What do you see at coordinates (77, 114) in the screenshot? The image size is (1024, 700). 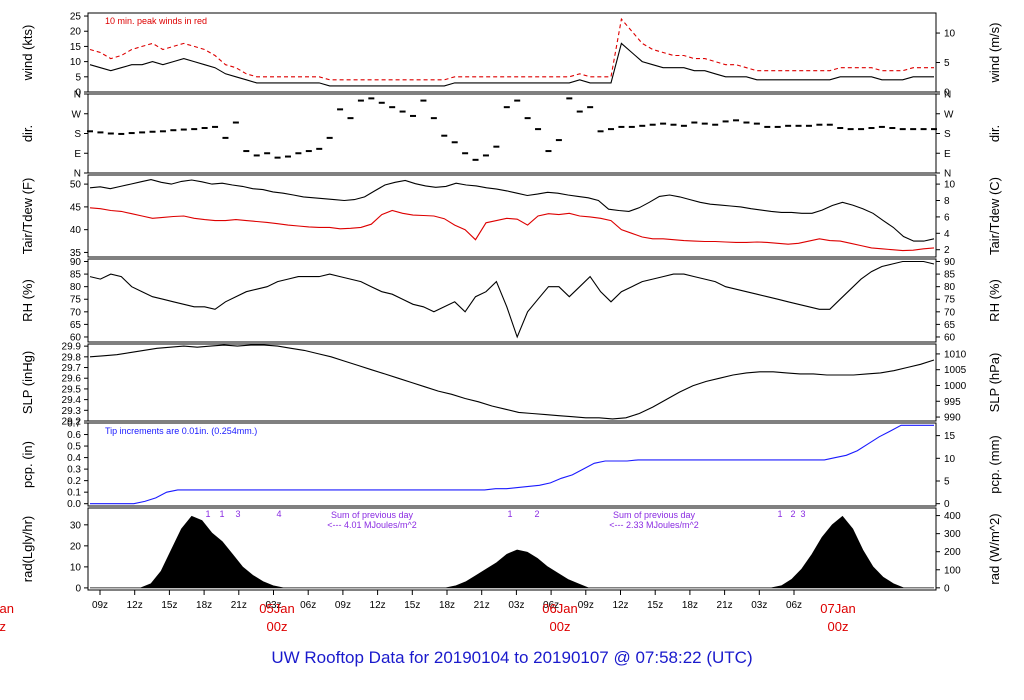 I see `ytick-label-left-dir: W` at bounding box center [77, 114].